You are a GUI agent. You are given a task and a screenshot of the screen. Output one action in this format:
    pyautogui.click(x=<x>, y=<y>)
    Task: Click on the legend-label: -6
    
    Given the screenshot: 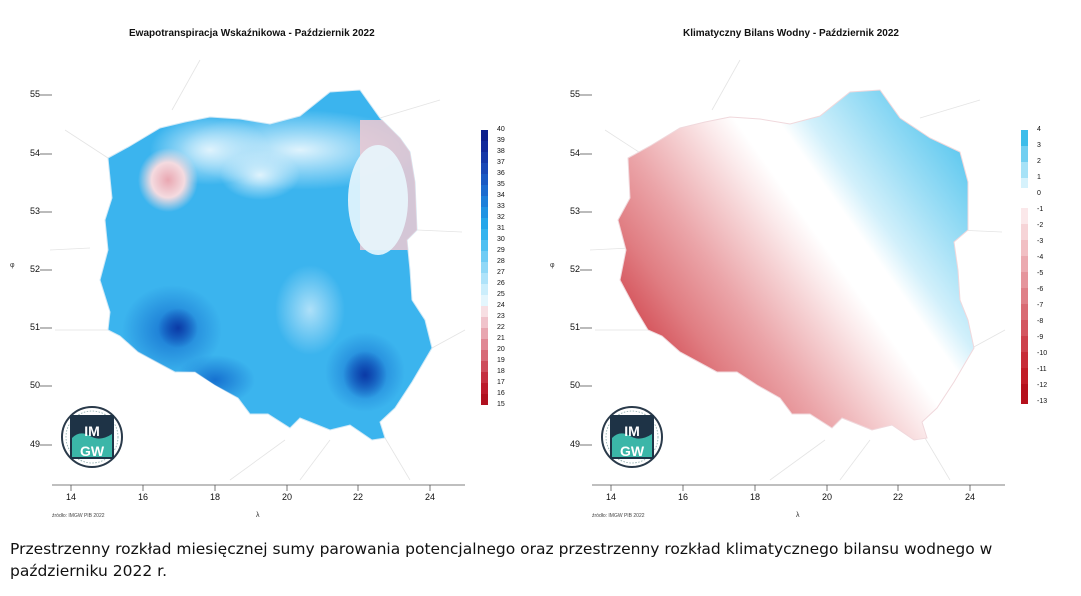 What is the action you would take?
    pyautogui.click(x=1040, y=289)
    